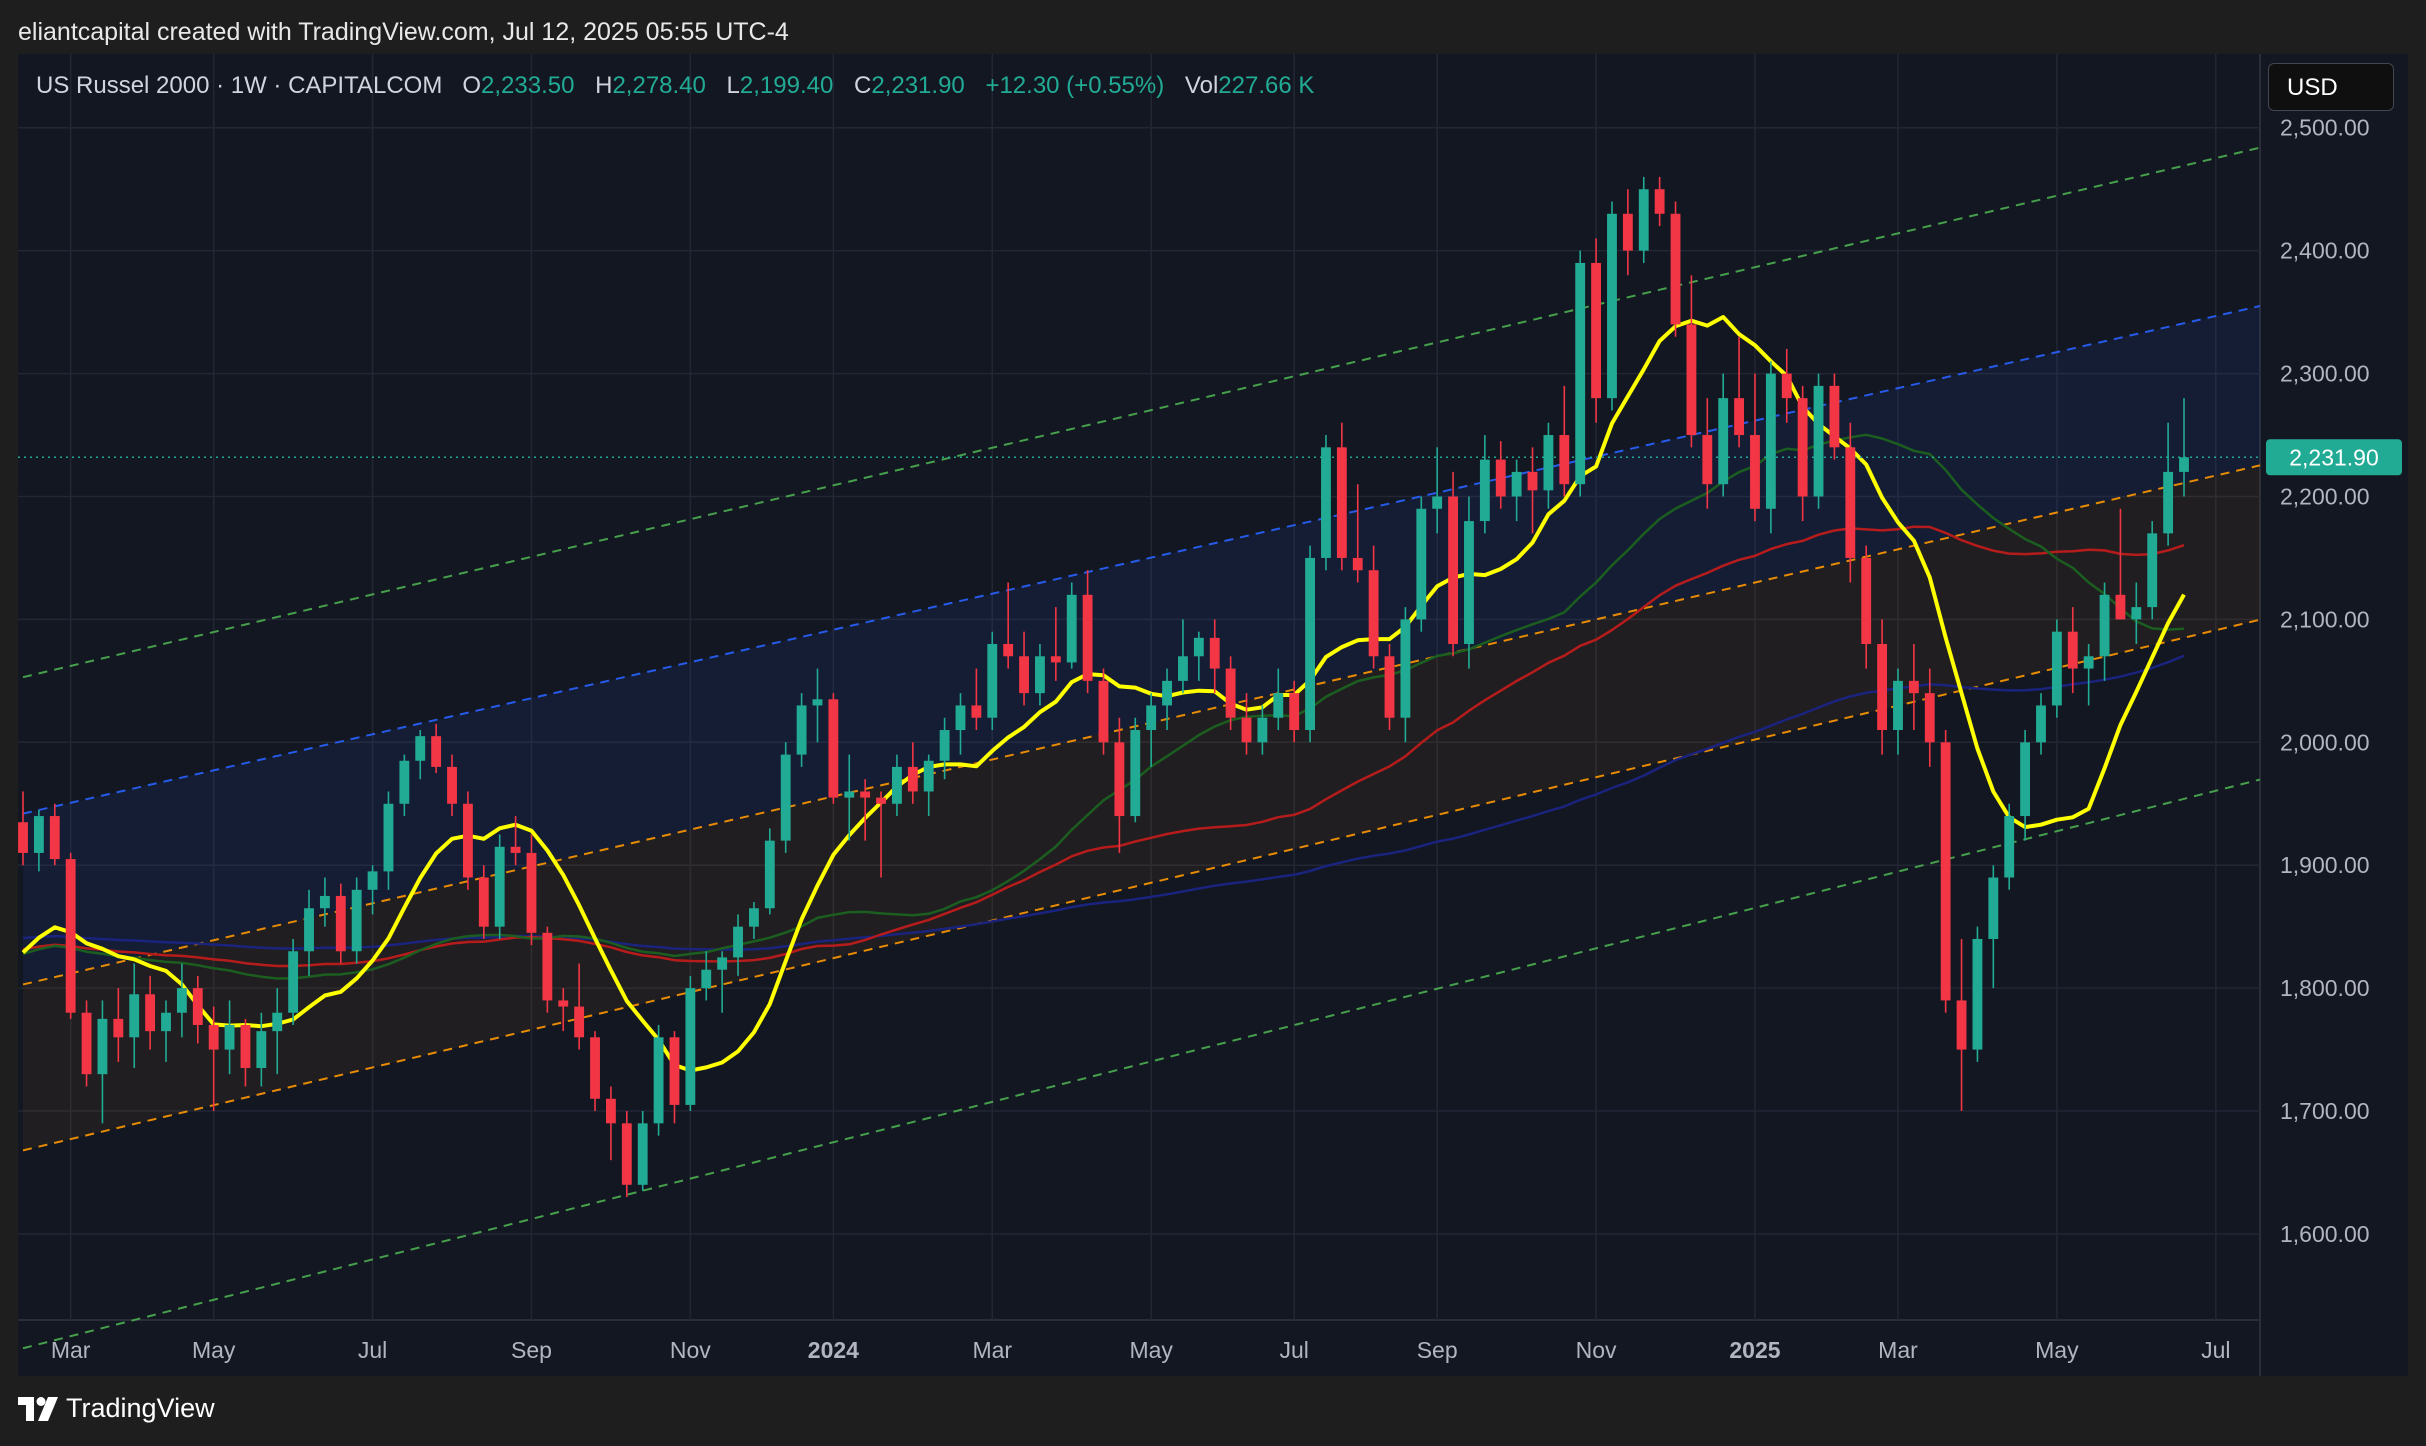 This screenshot has width=2426, height=1446. I want to click on tradingview-logo: TradingView, so click(116, 1408).